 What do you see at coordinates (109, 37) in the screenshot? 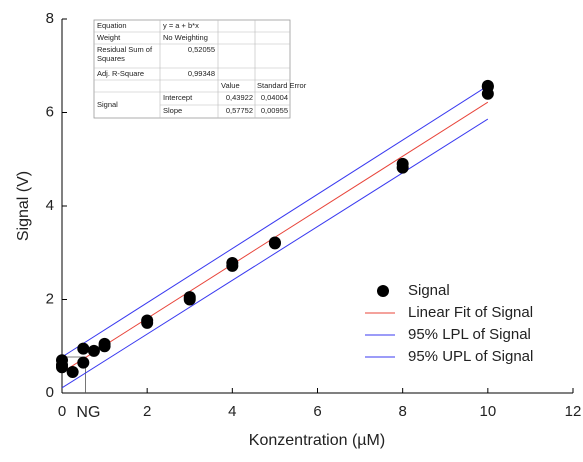
I see `table-cell: Weight` at bounding box center [109, 37].